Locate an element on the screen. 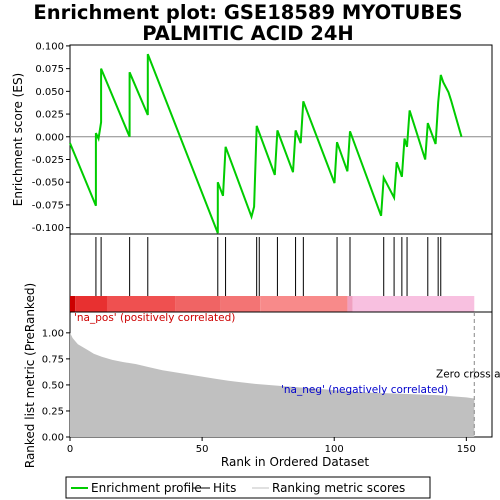  title-line-1: Enrichment plot: GSE18589 MYOTUBES is located at coordinates (247, 12).